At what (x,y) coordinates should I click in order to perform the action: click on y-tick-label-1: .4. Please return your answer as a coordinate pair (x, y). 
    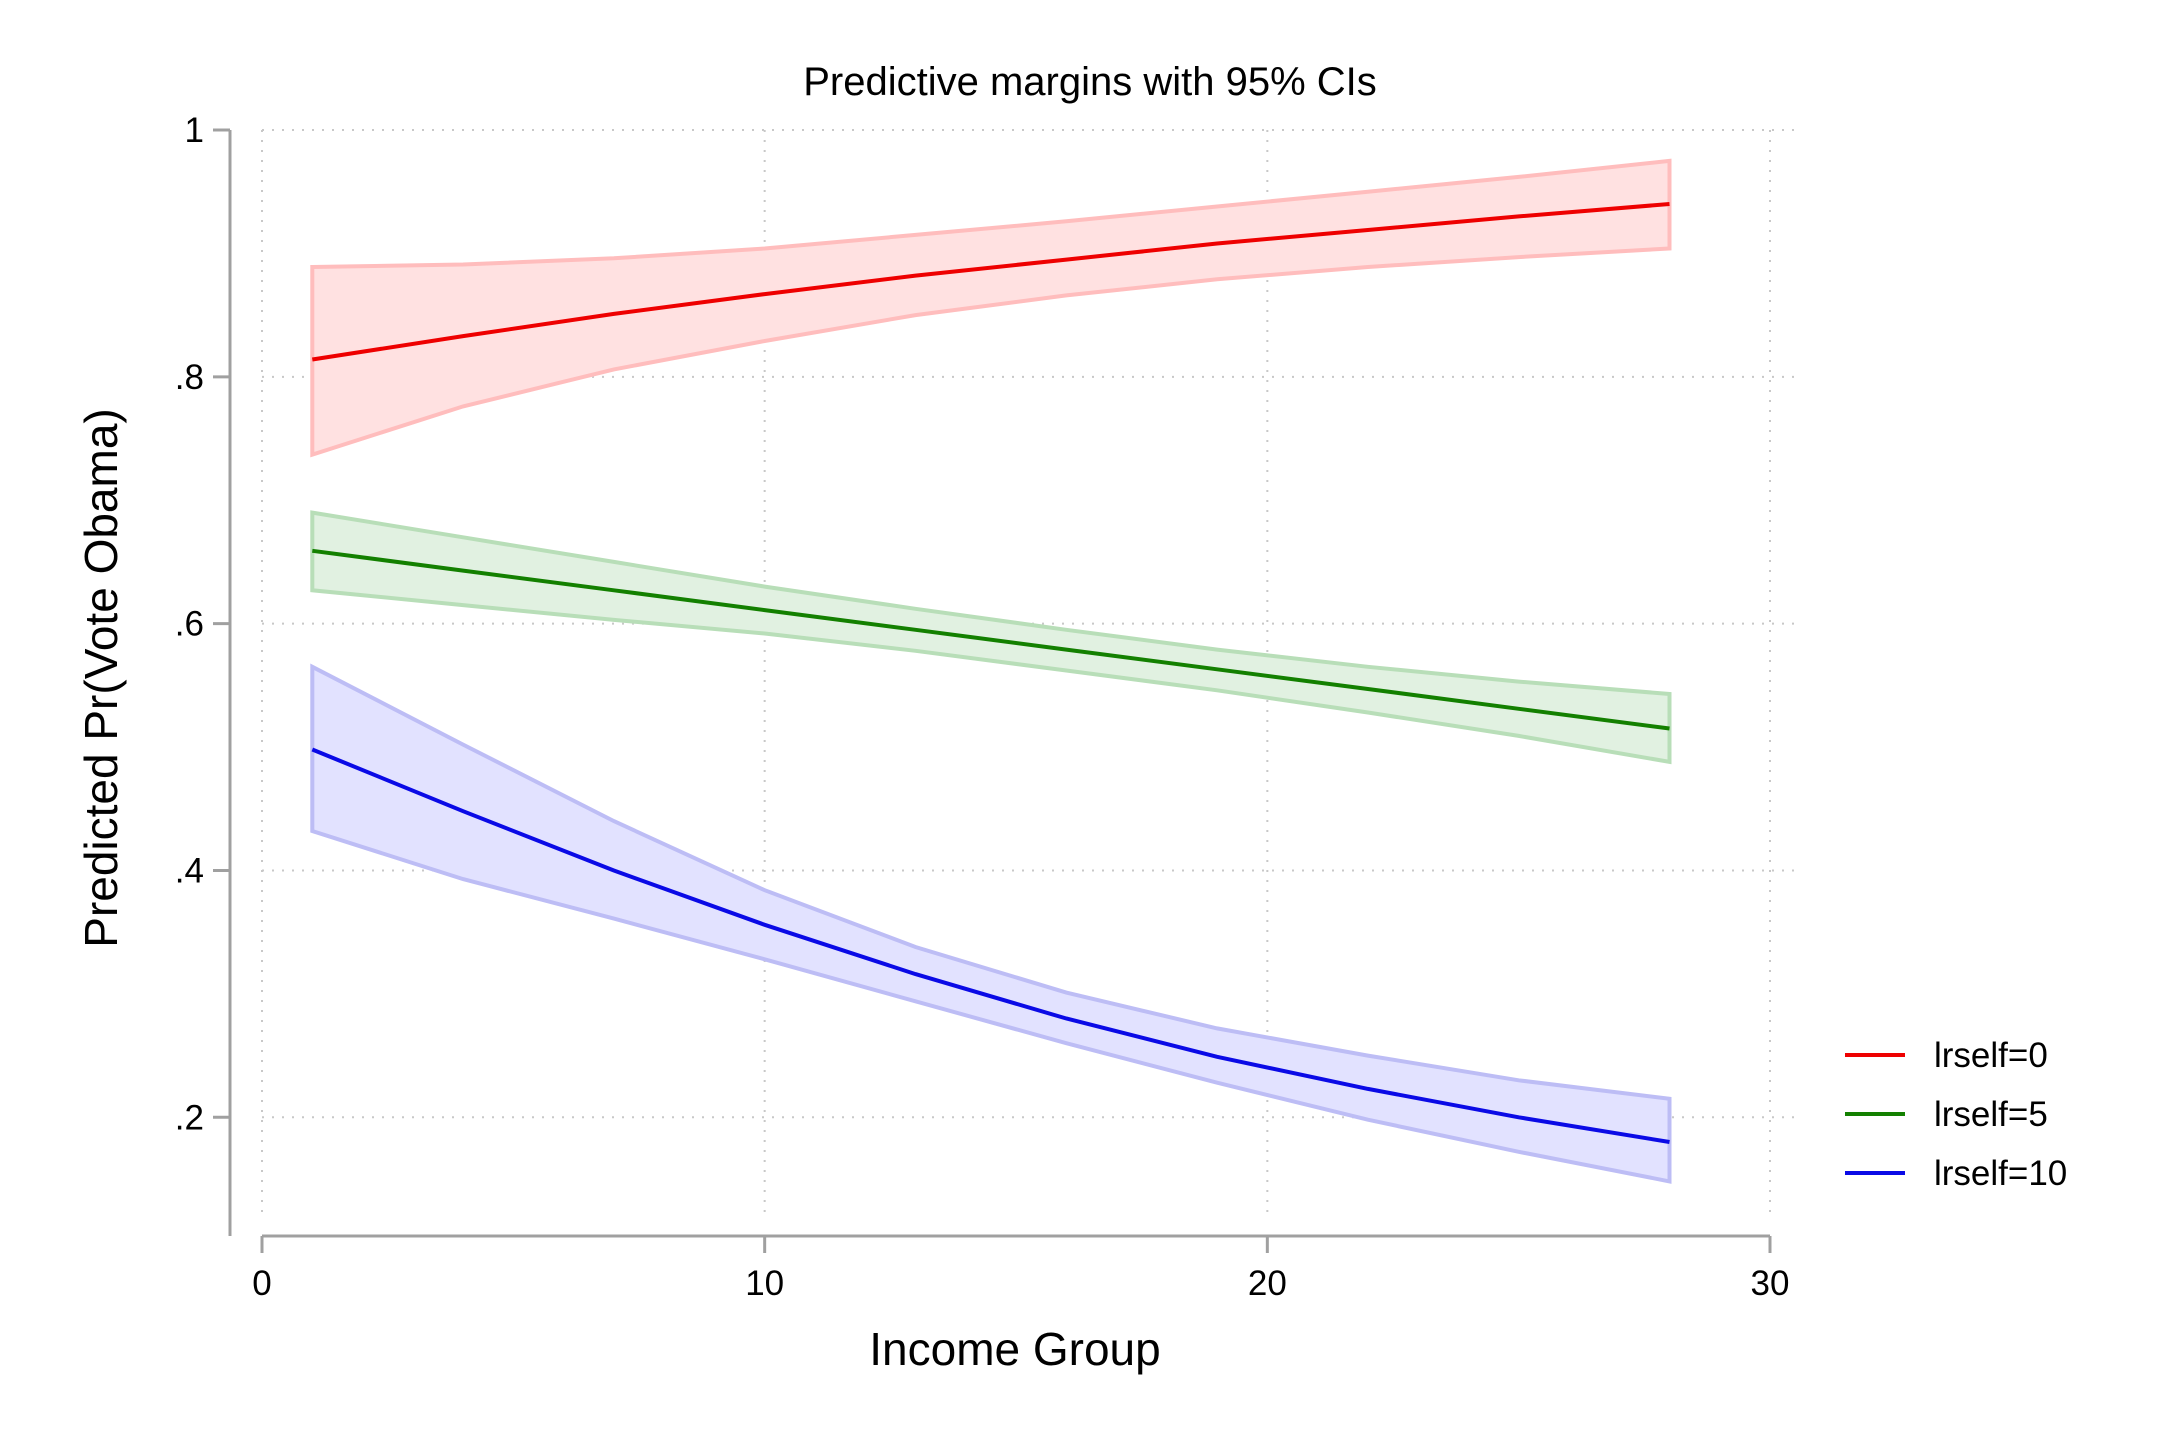
    Looking at the image, I should click on (189, 870).